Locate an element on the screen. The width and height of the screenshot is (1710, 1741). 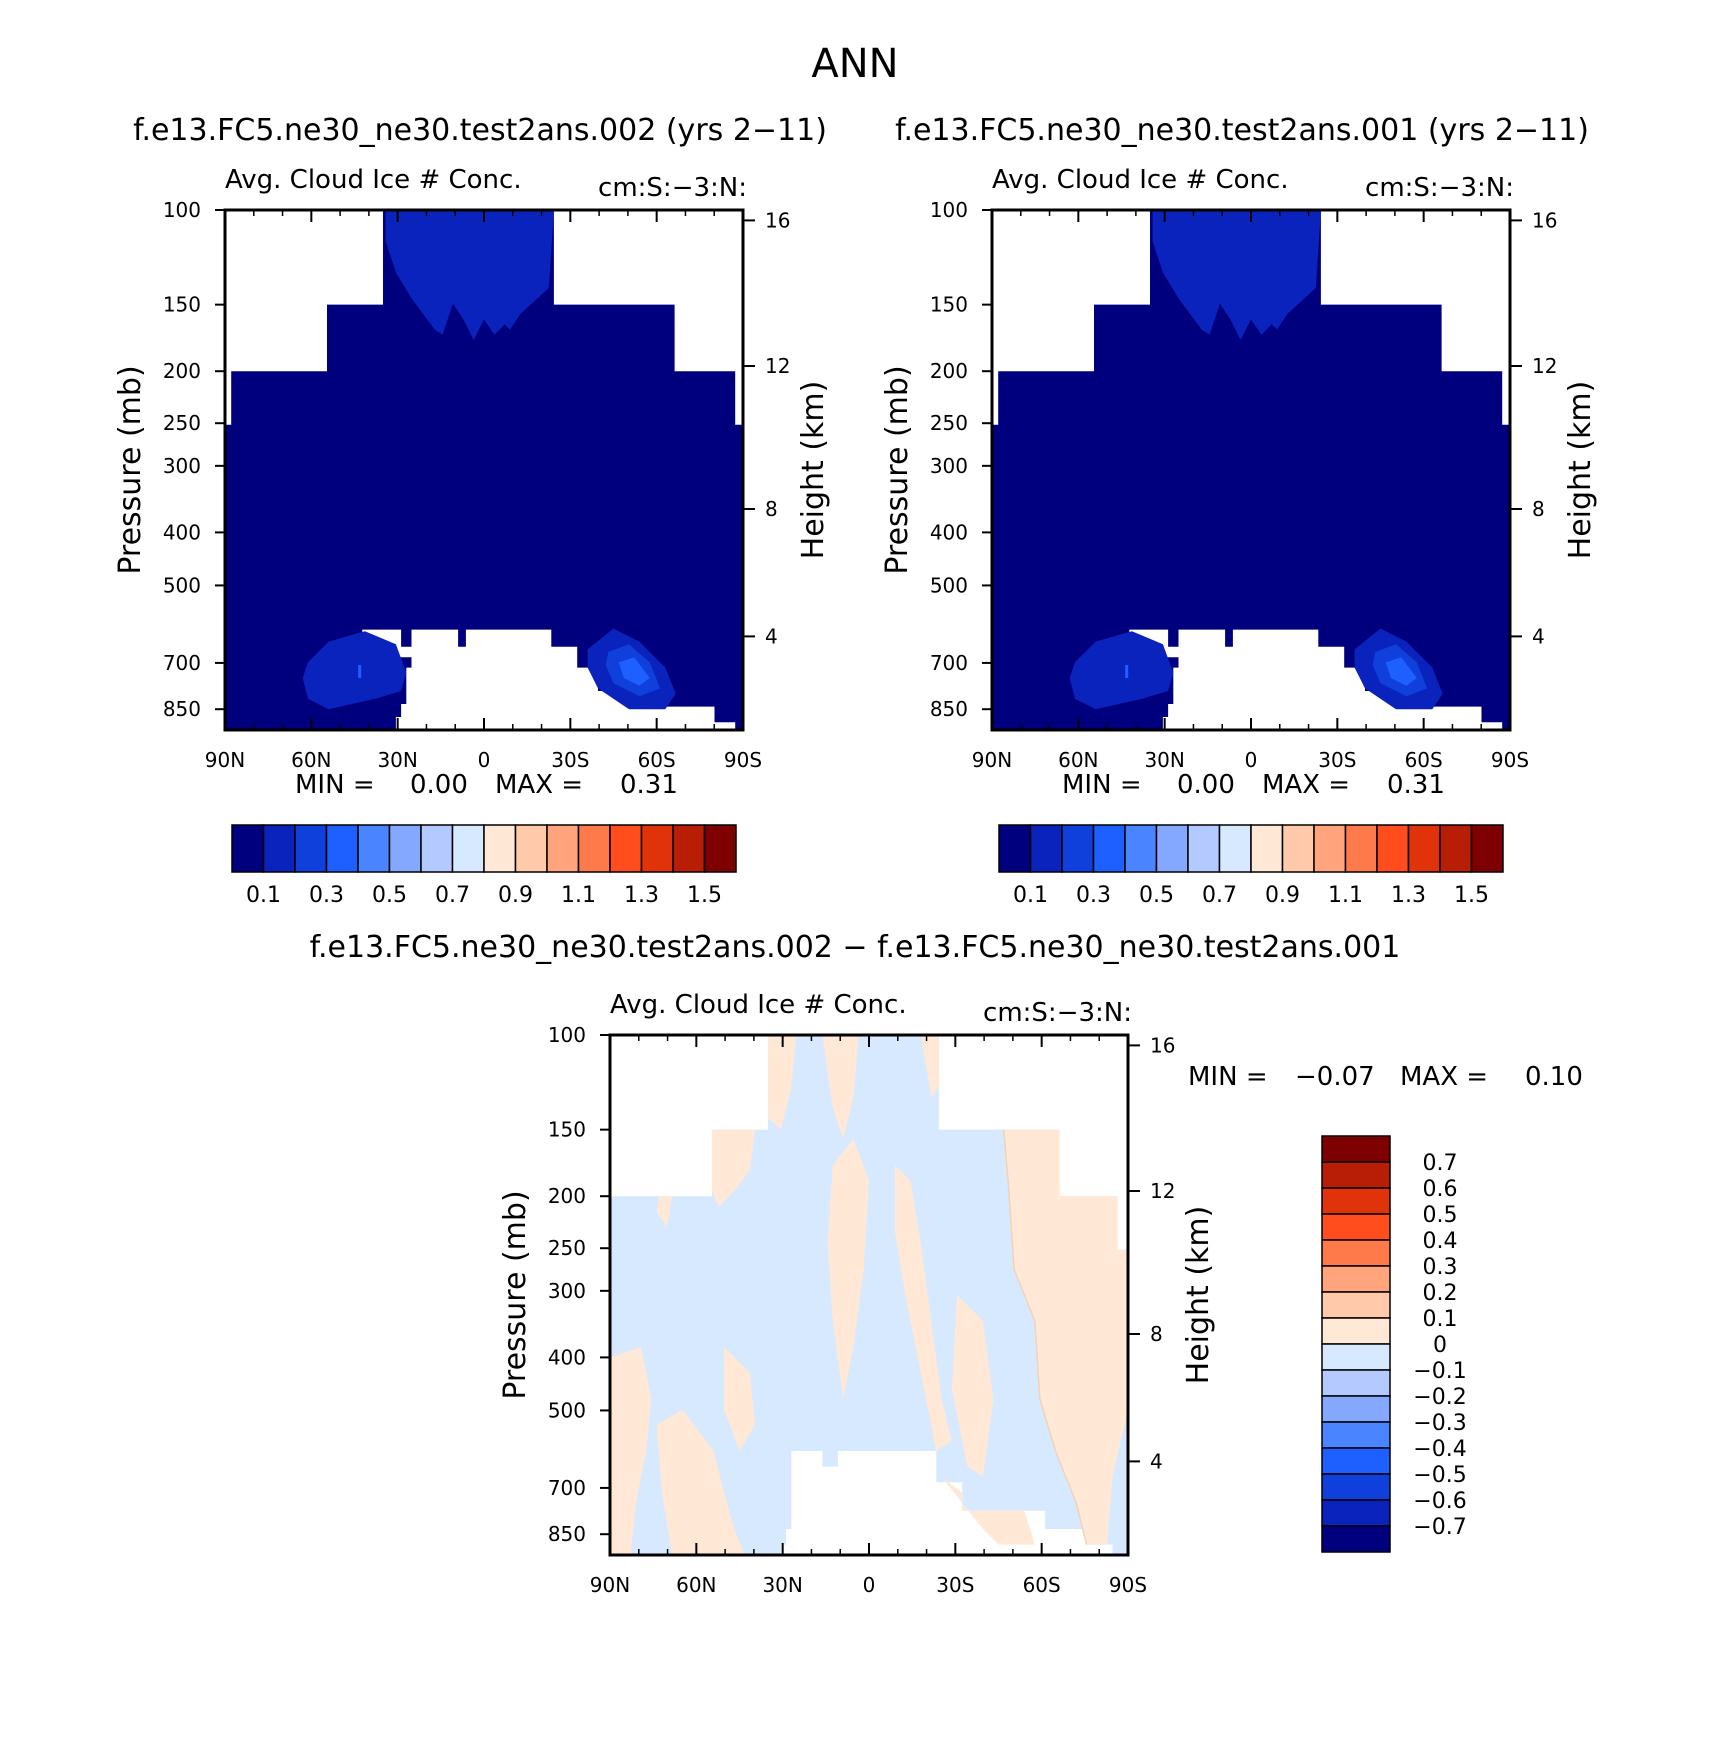
plot-frame is located at coordinates (869, 1295).